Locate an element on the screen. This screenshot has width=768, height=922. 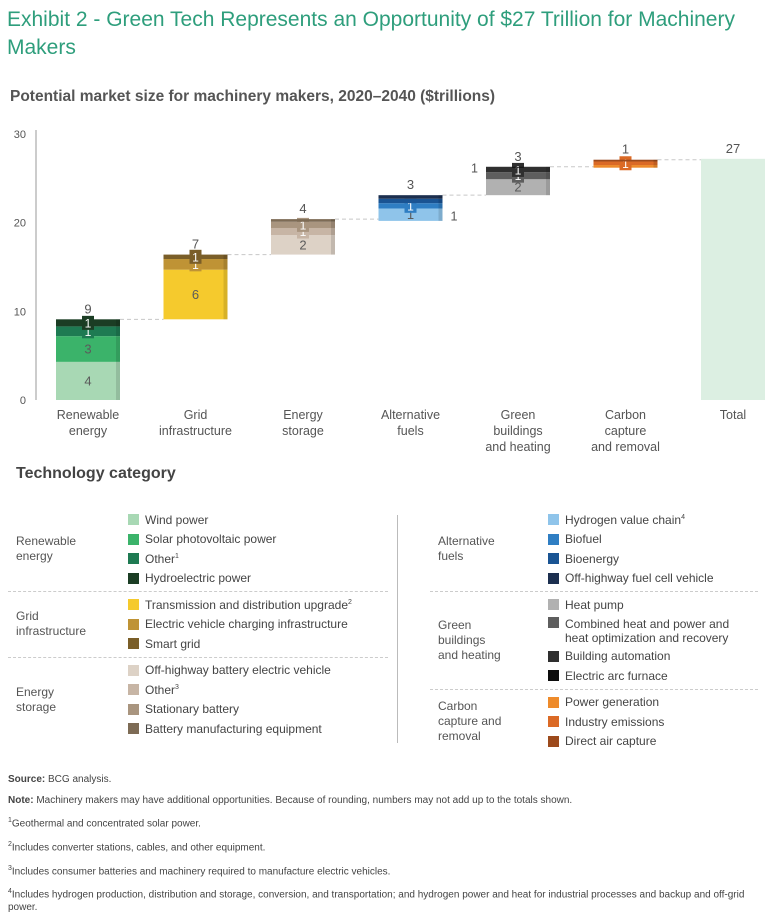
y-tick-label: 30 is located at coordinates (20, 135).